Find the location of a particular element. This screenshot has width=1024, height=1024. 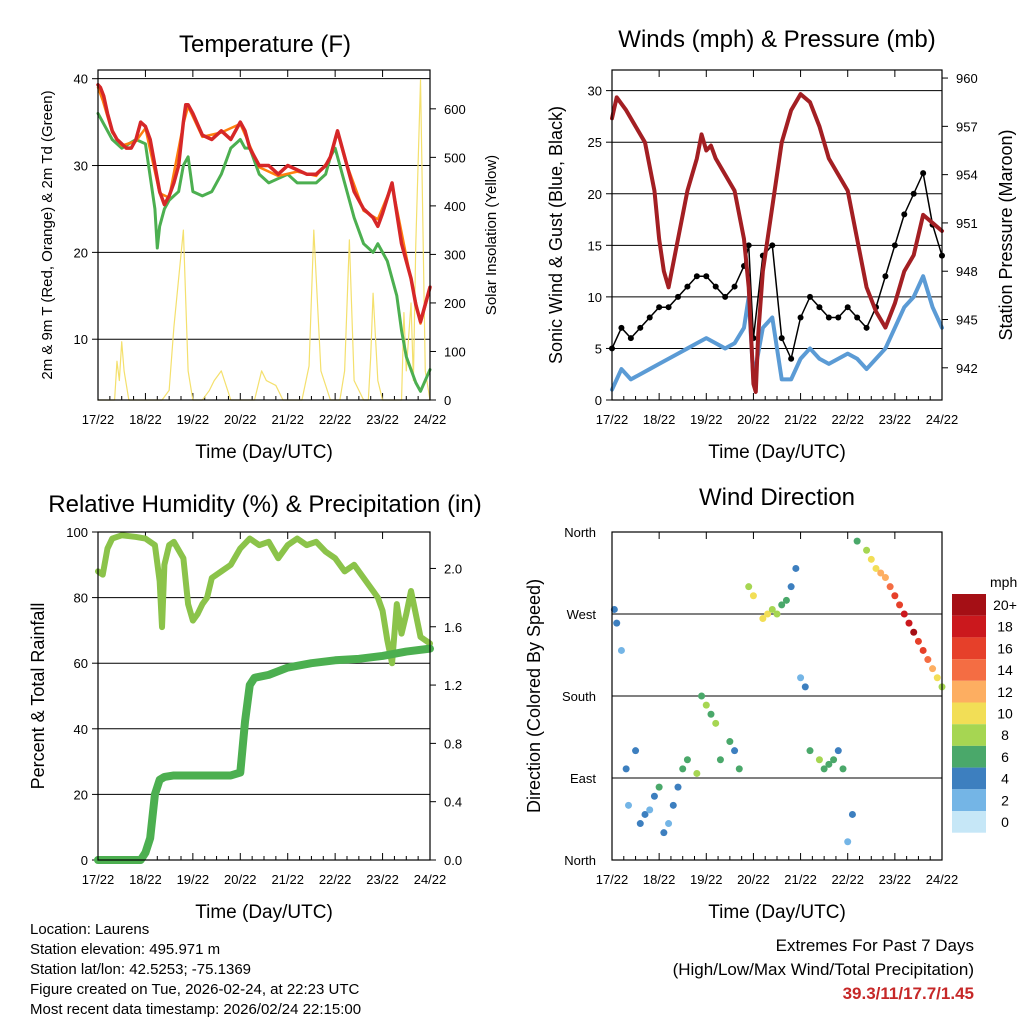

temperature-ytick-label: 40 is located at coordinates (81, 79).